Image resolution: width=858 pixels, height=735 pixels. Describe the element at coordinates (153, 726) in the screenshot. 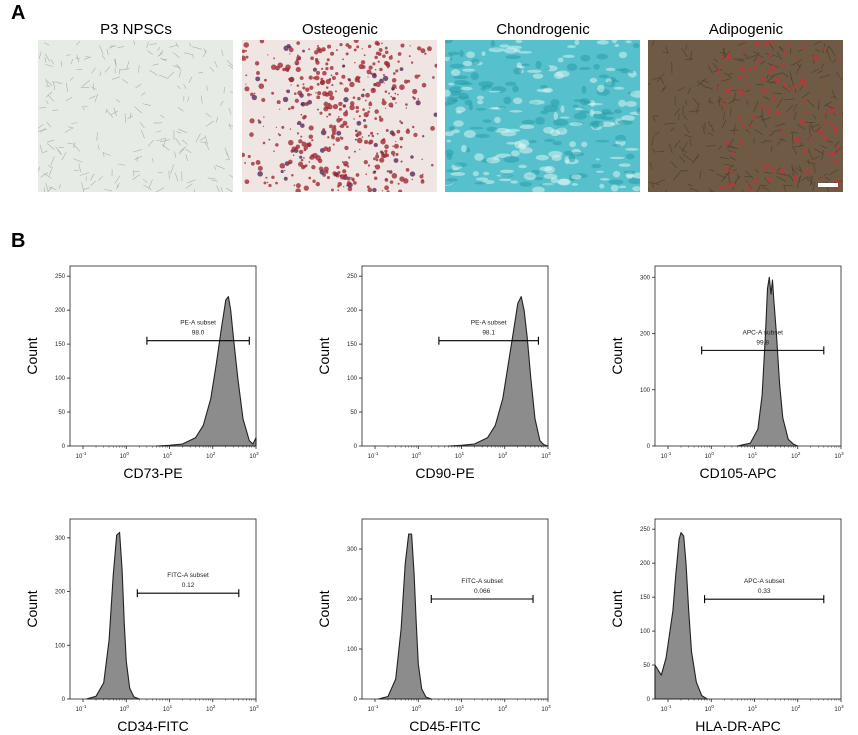

I see `x-axis-label: CD34-FITC` at that location.